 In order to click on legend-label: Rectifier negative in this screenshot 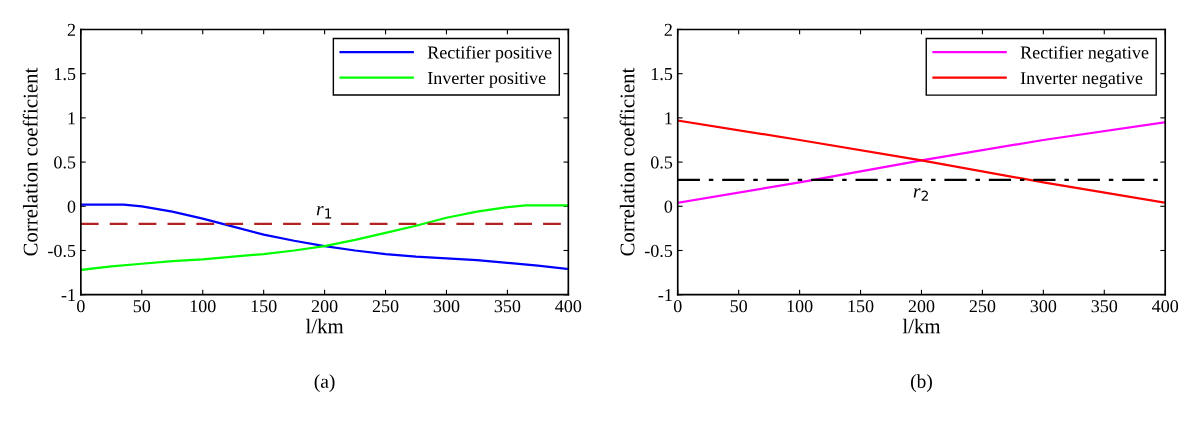, I will do `click(1084, 54)`.